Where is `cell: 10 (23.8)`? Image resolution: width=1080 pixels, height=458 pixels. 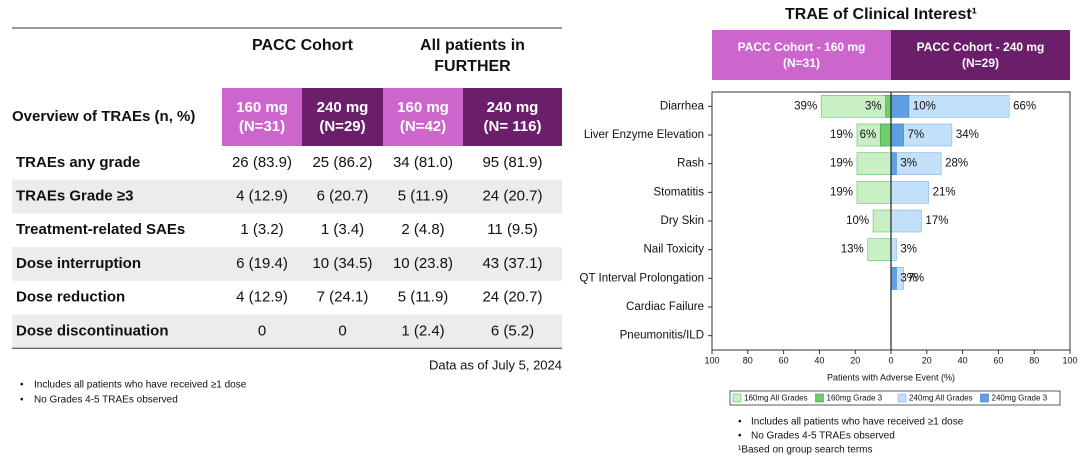 cell: 10 (23.8) is located at coordinates (423, 263).